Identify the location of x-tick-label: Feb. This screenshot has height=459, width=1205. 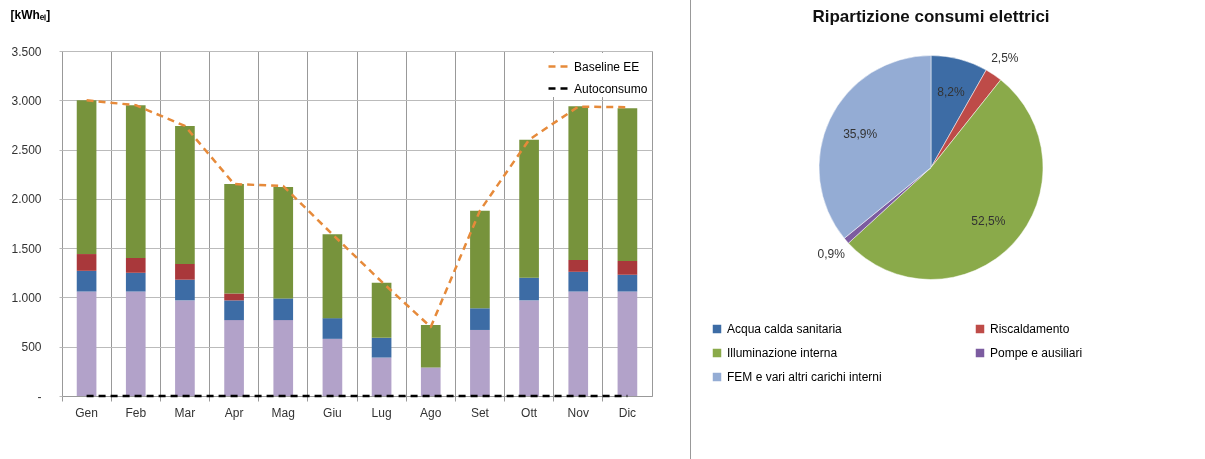
(136, 412).